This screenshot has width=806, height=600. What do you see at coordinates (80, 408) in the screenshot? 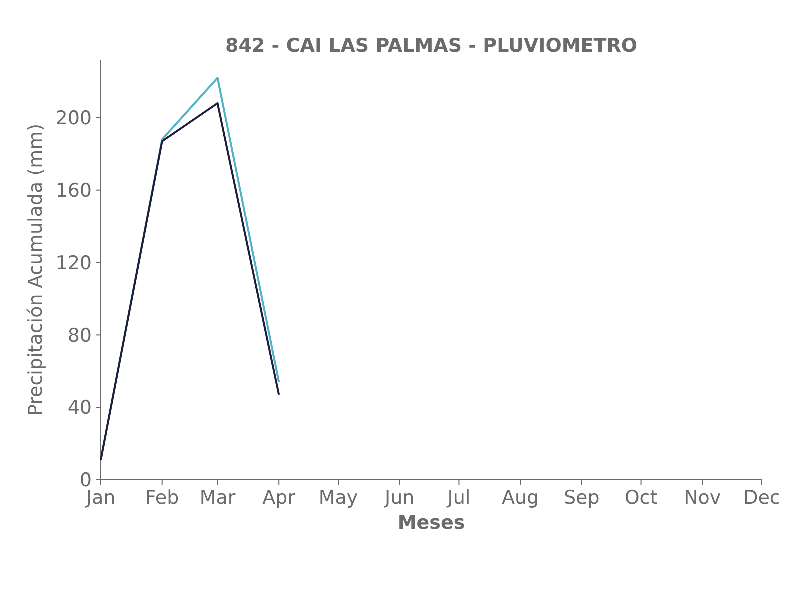
I see `y-tick-label: 40` at bounding box center [80, 408].